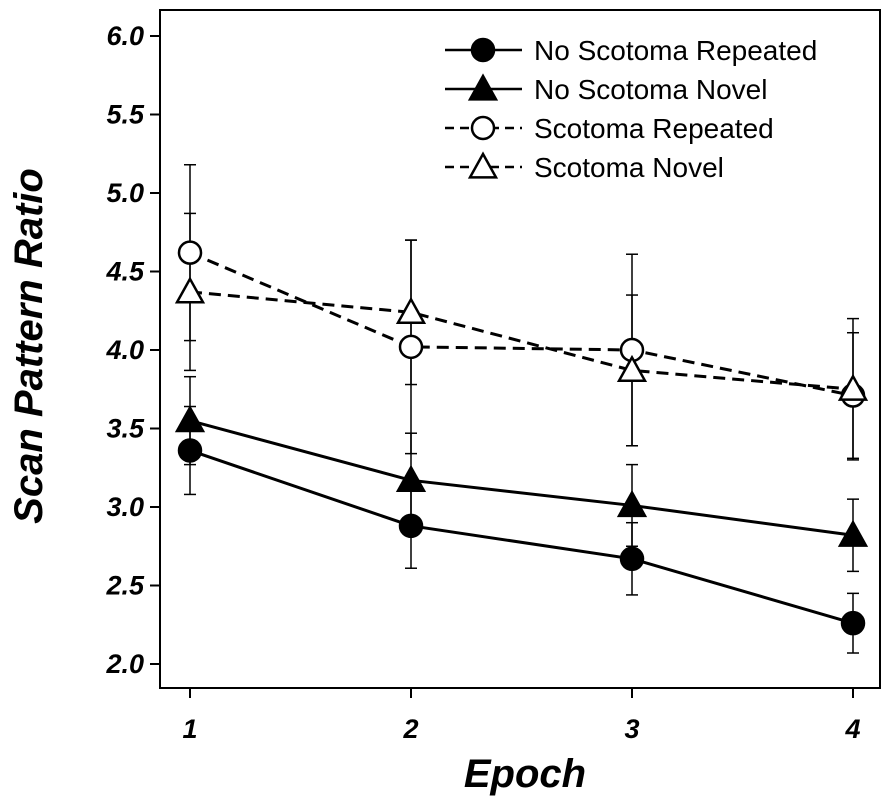  I want to click on legend-label: Scotoma Novel, so click(629, 167).